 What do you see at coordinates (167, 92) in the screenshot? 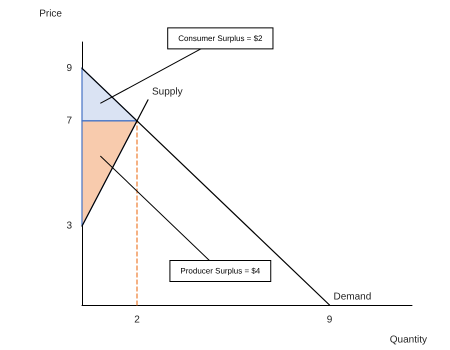
I see `series-label: Supply` at bounding box center [167, 92].